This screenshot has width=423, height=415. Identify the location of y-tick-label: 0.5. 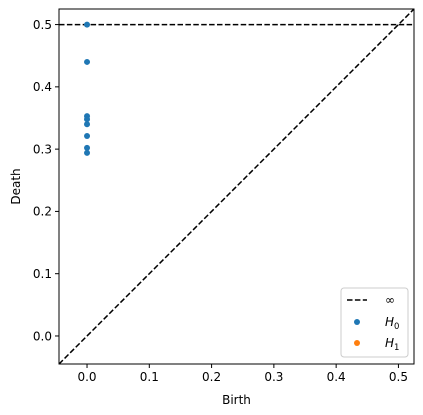
(42, 25).